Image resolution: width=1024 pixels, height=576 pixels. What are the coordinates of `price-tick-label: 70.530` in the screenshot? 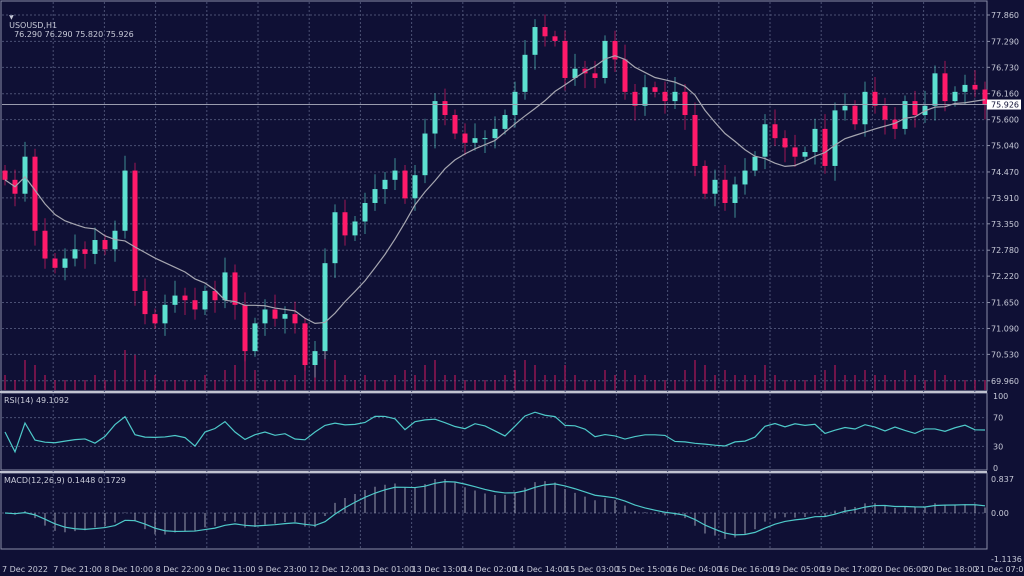 It's located at (1005, 354).